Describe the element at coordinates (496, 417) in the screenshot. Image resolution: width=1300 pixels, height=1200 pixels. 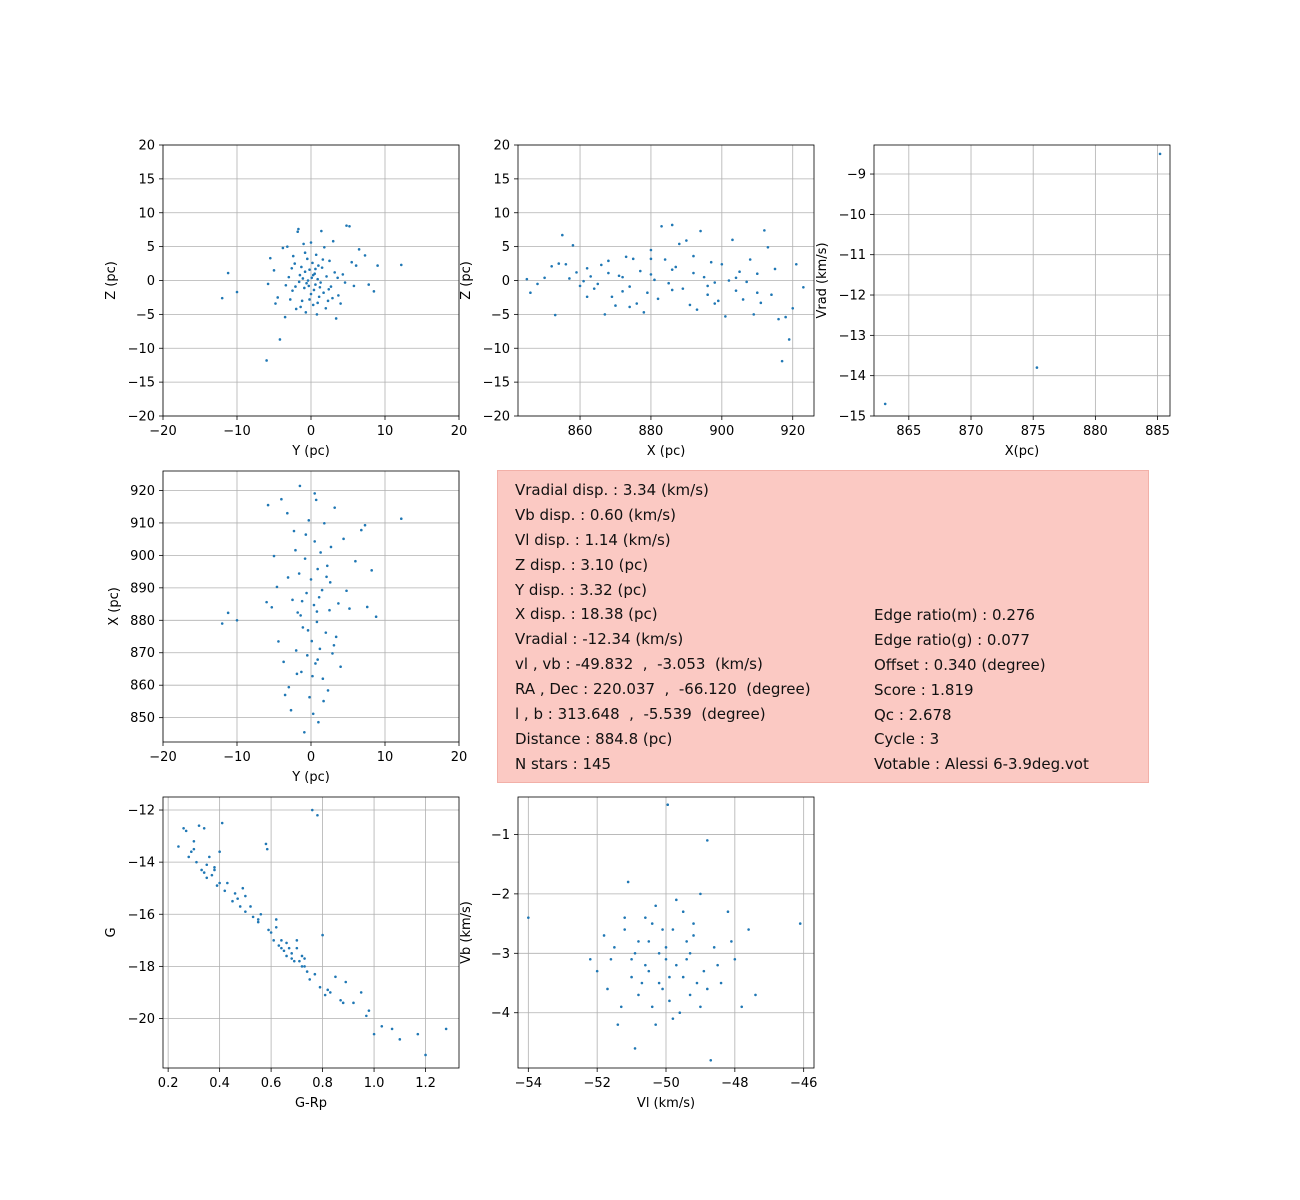
I see `y-tick-label: −20` at that location.